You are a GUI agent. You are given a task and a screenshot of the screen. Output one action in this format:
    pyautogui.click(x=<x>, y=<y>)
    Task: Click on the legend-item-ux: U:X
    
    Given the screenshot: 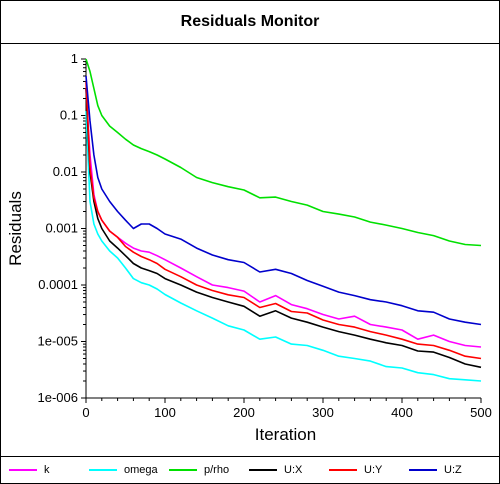 What is the action you would take?
    pyautogui.click(x=275, y=470)
    